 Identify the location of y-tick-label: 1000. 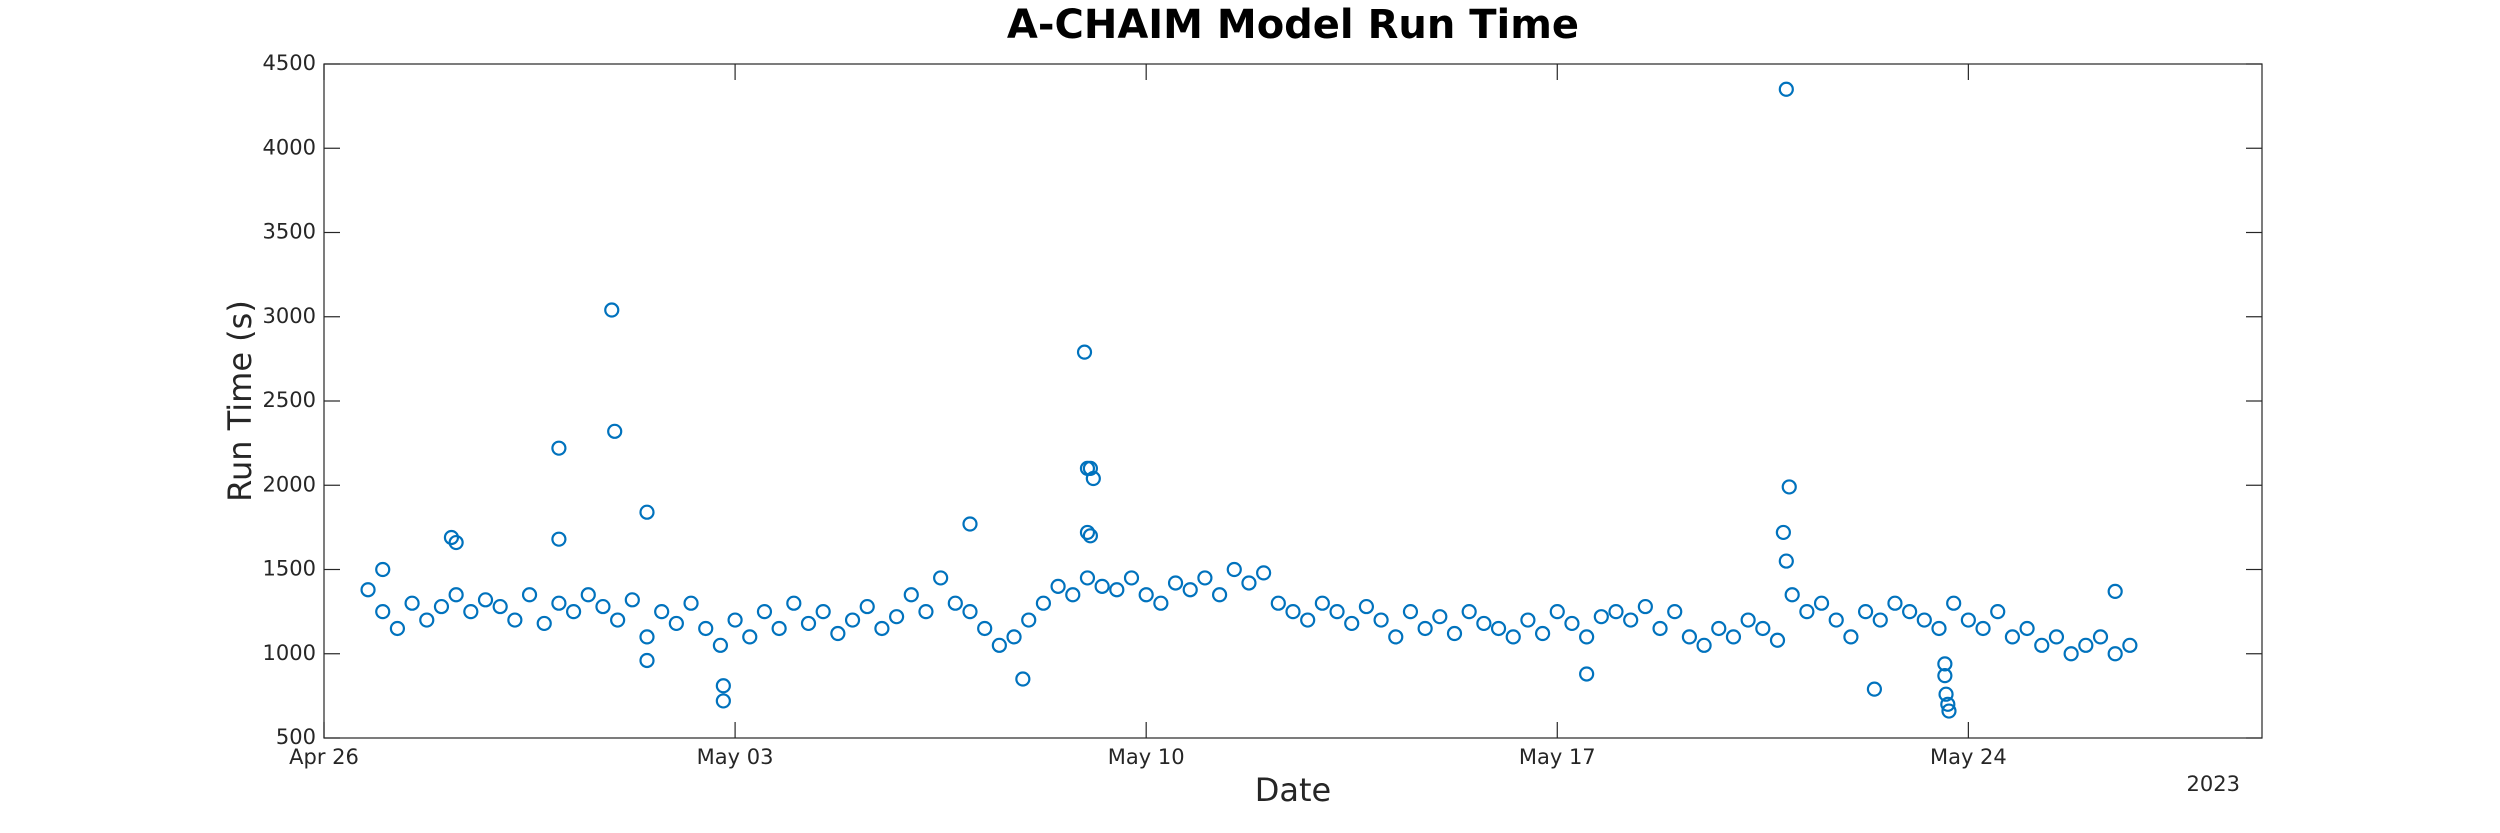
(289, 653).